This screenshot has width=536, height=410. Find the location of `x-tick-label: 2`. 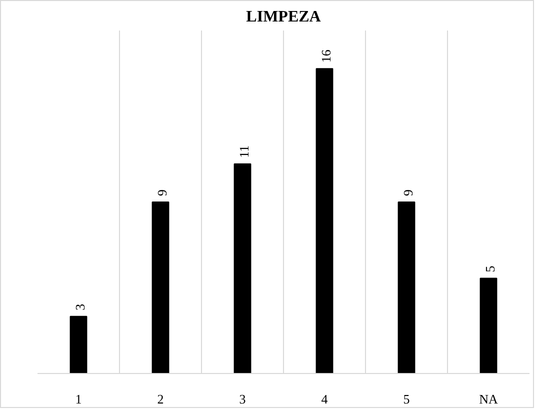

x-tick-label: 2 is located at coordinates (160, 399).